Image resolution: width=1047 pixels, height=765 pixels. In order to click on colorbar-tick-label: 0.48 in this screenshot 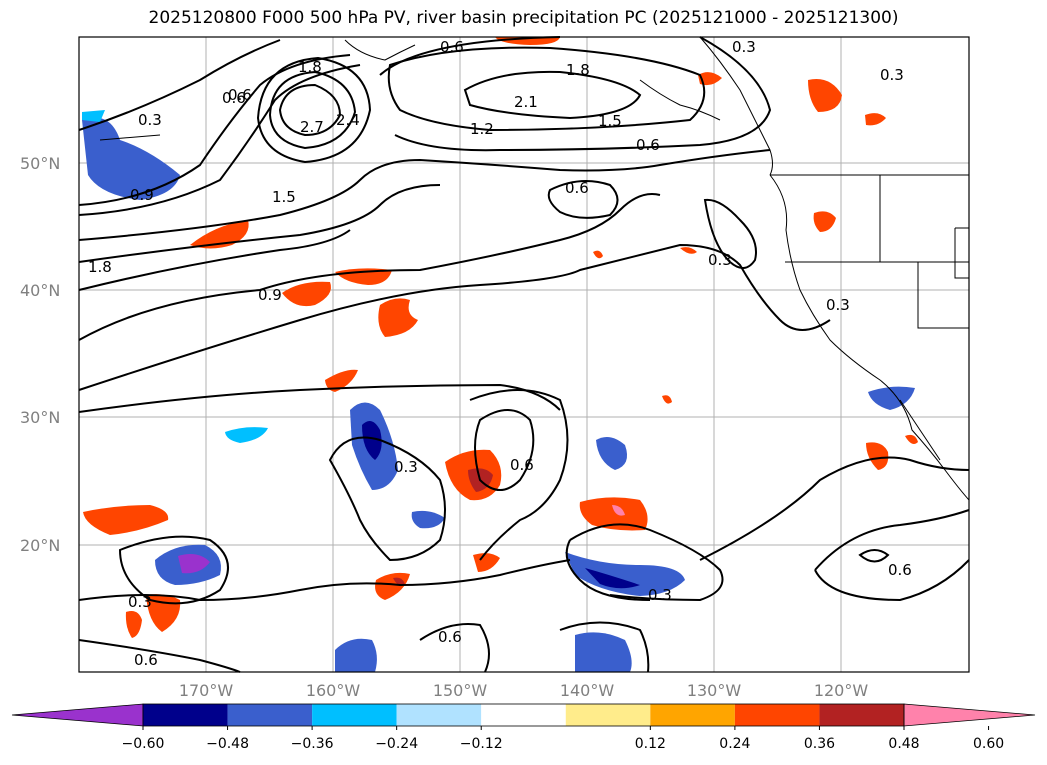, I will do `click(903, 744)`.